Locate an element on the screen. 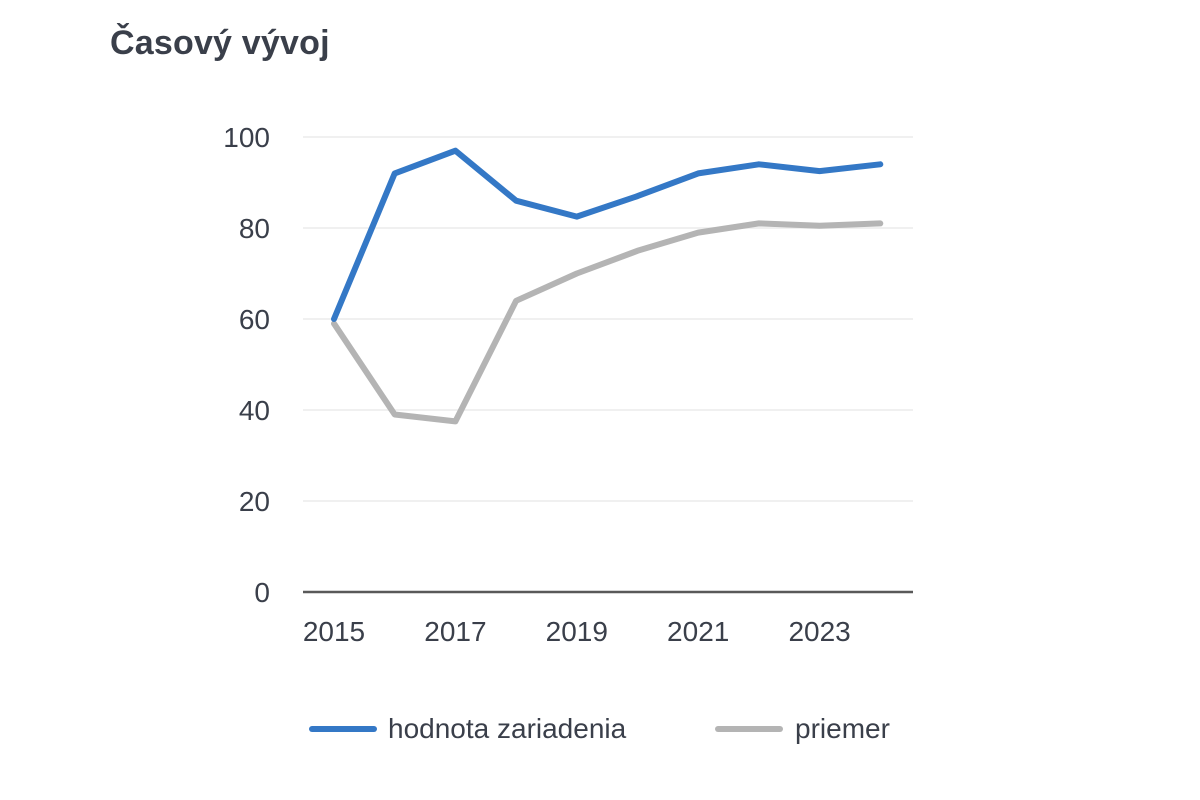 The height and width of the screenshot is (800, 1200). y-tick-label-80: 80 is located at coordinates (254, 228).